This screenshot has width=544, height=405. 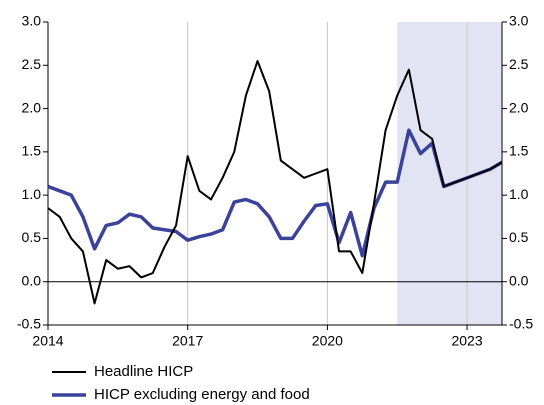 What do you see at coordinates (32, 21) in the screenshot?
I see `y-tick-label: 3.0` at bounding box center [32, 21].